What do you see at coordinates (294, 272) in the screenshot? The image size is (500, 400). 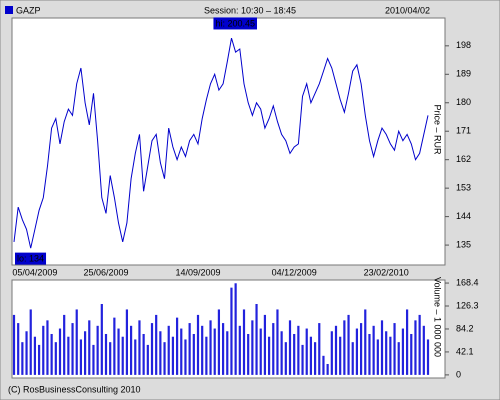 I see `x-tick-label: 04/12/2009` at bounding box center [294, 272].